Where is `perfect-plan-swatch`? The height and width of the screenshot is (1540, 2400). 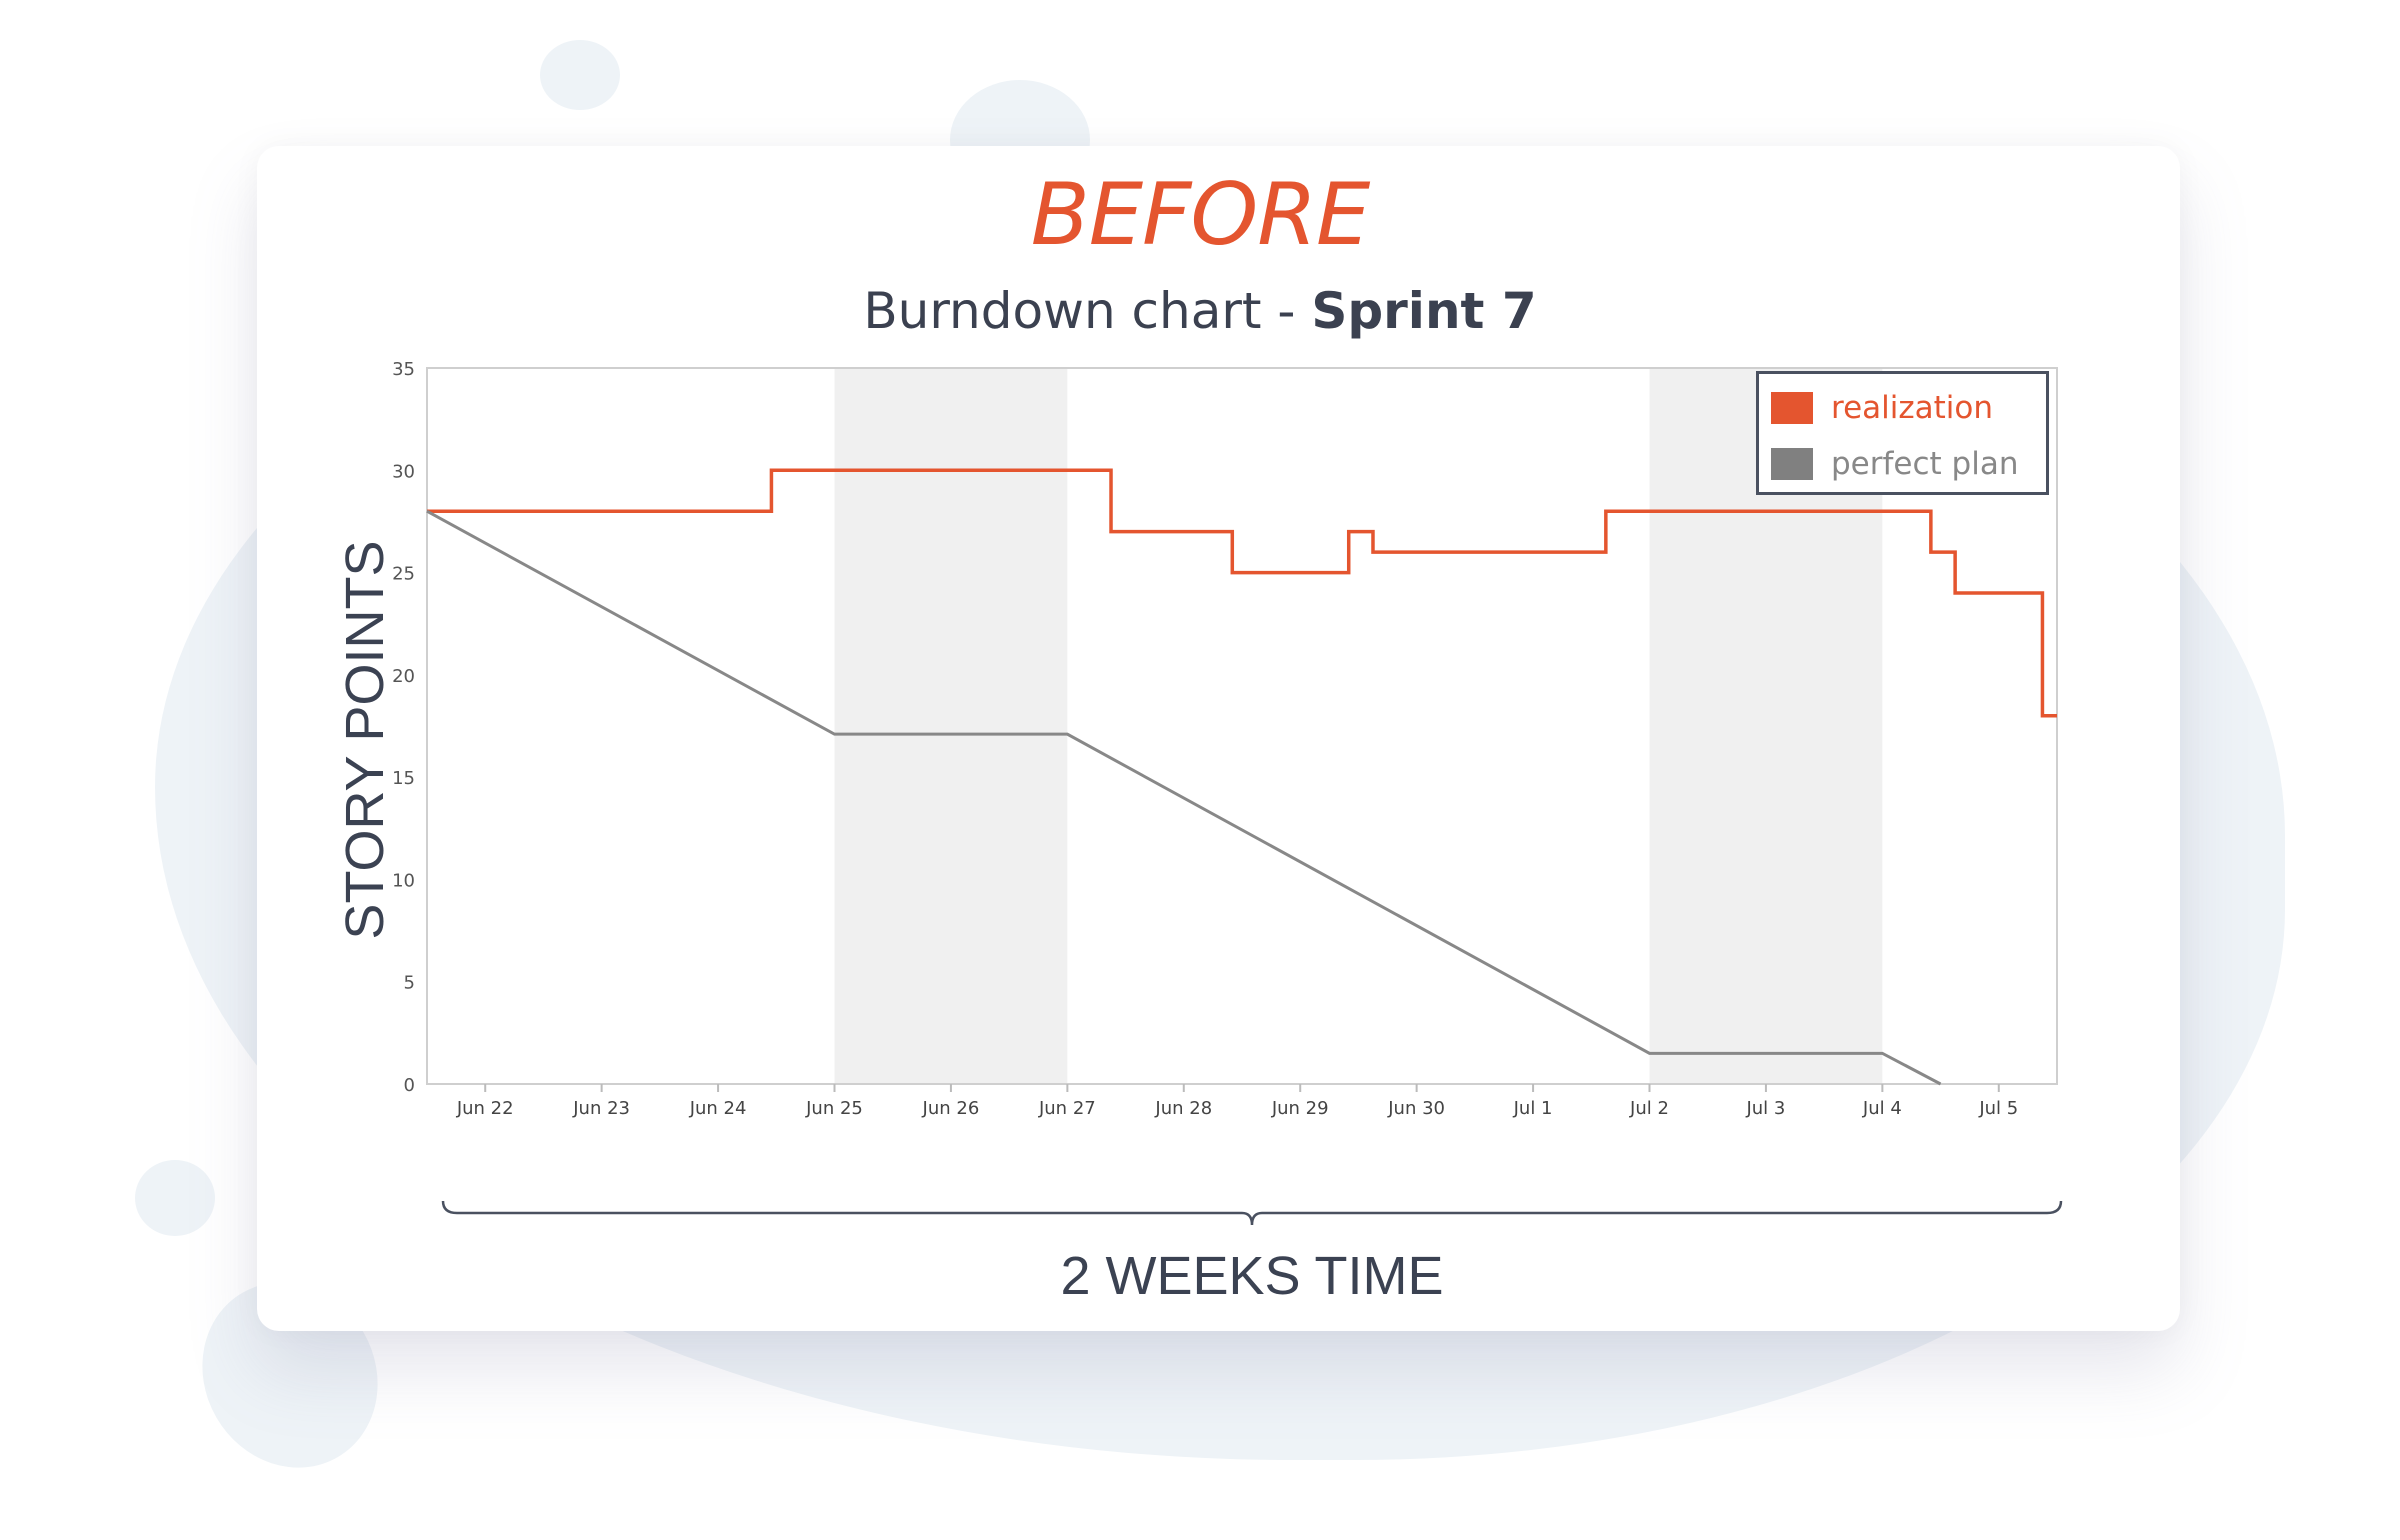 perfect-plan-swatch is located at coordinates (1792, 464).